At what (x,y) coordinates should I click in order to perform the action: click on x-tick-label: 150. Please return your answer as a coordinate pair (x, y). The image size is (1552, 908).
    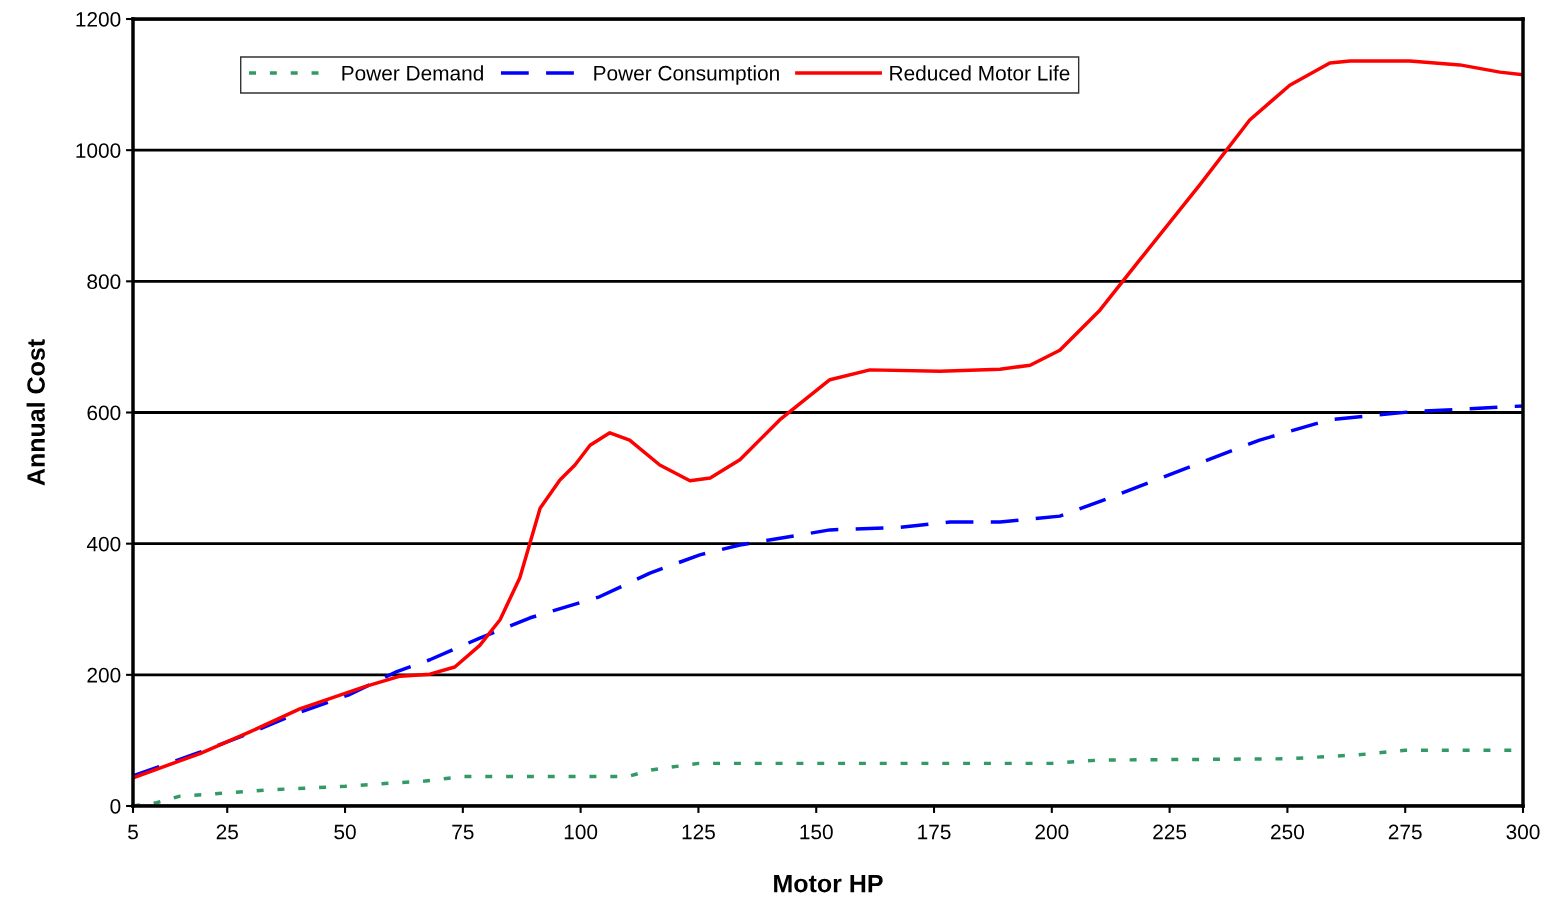
    Looking at the image, I should click on (816, 832).